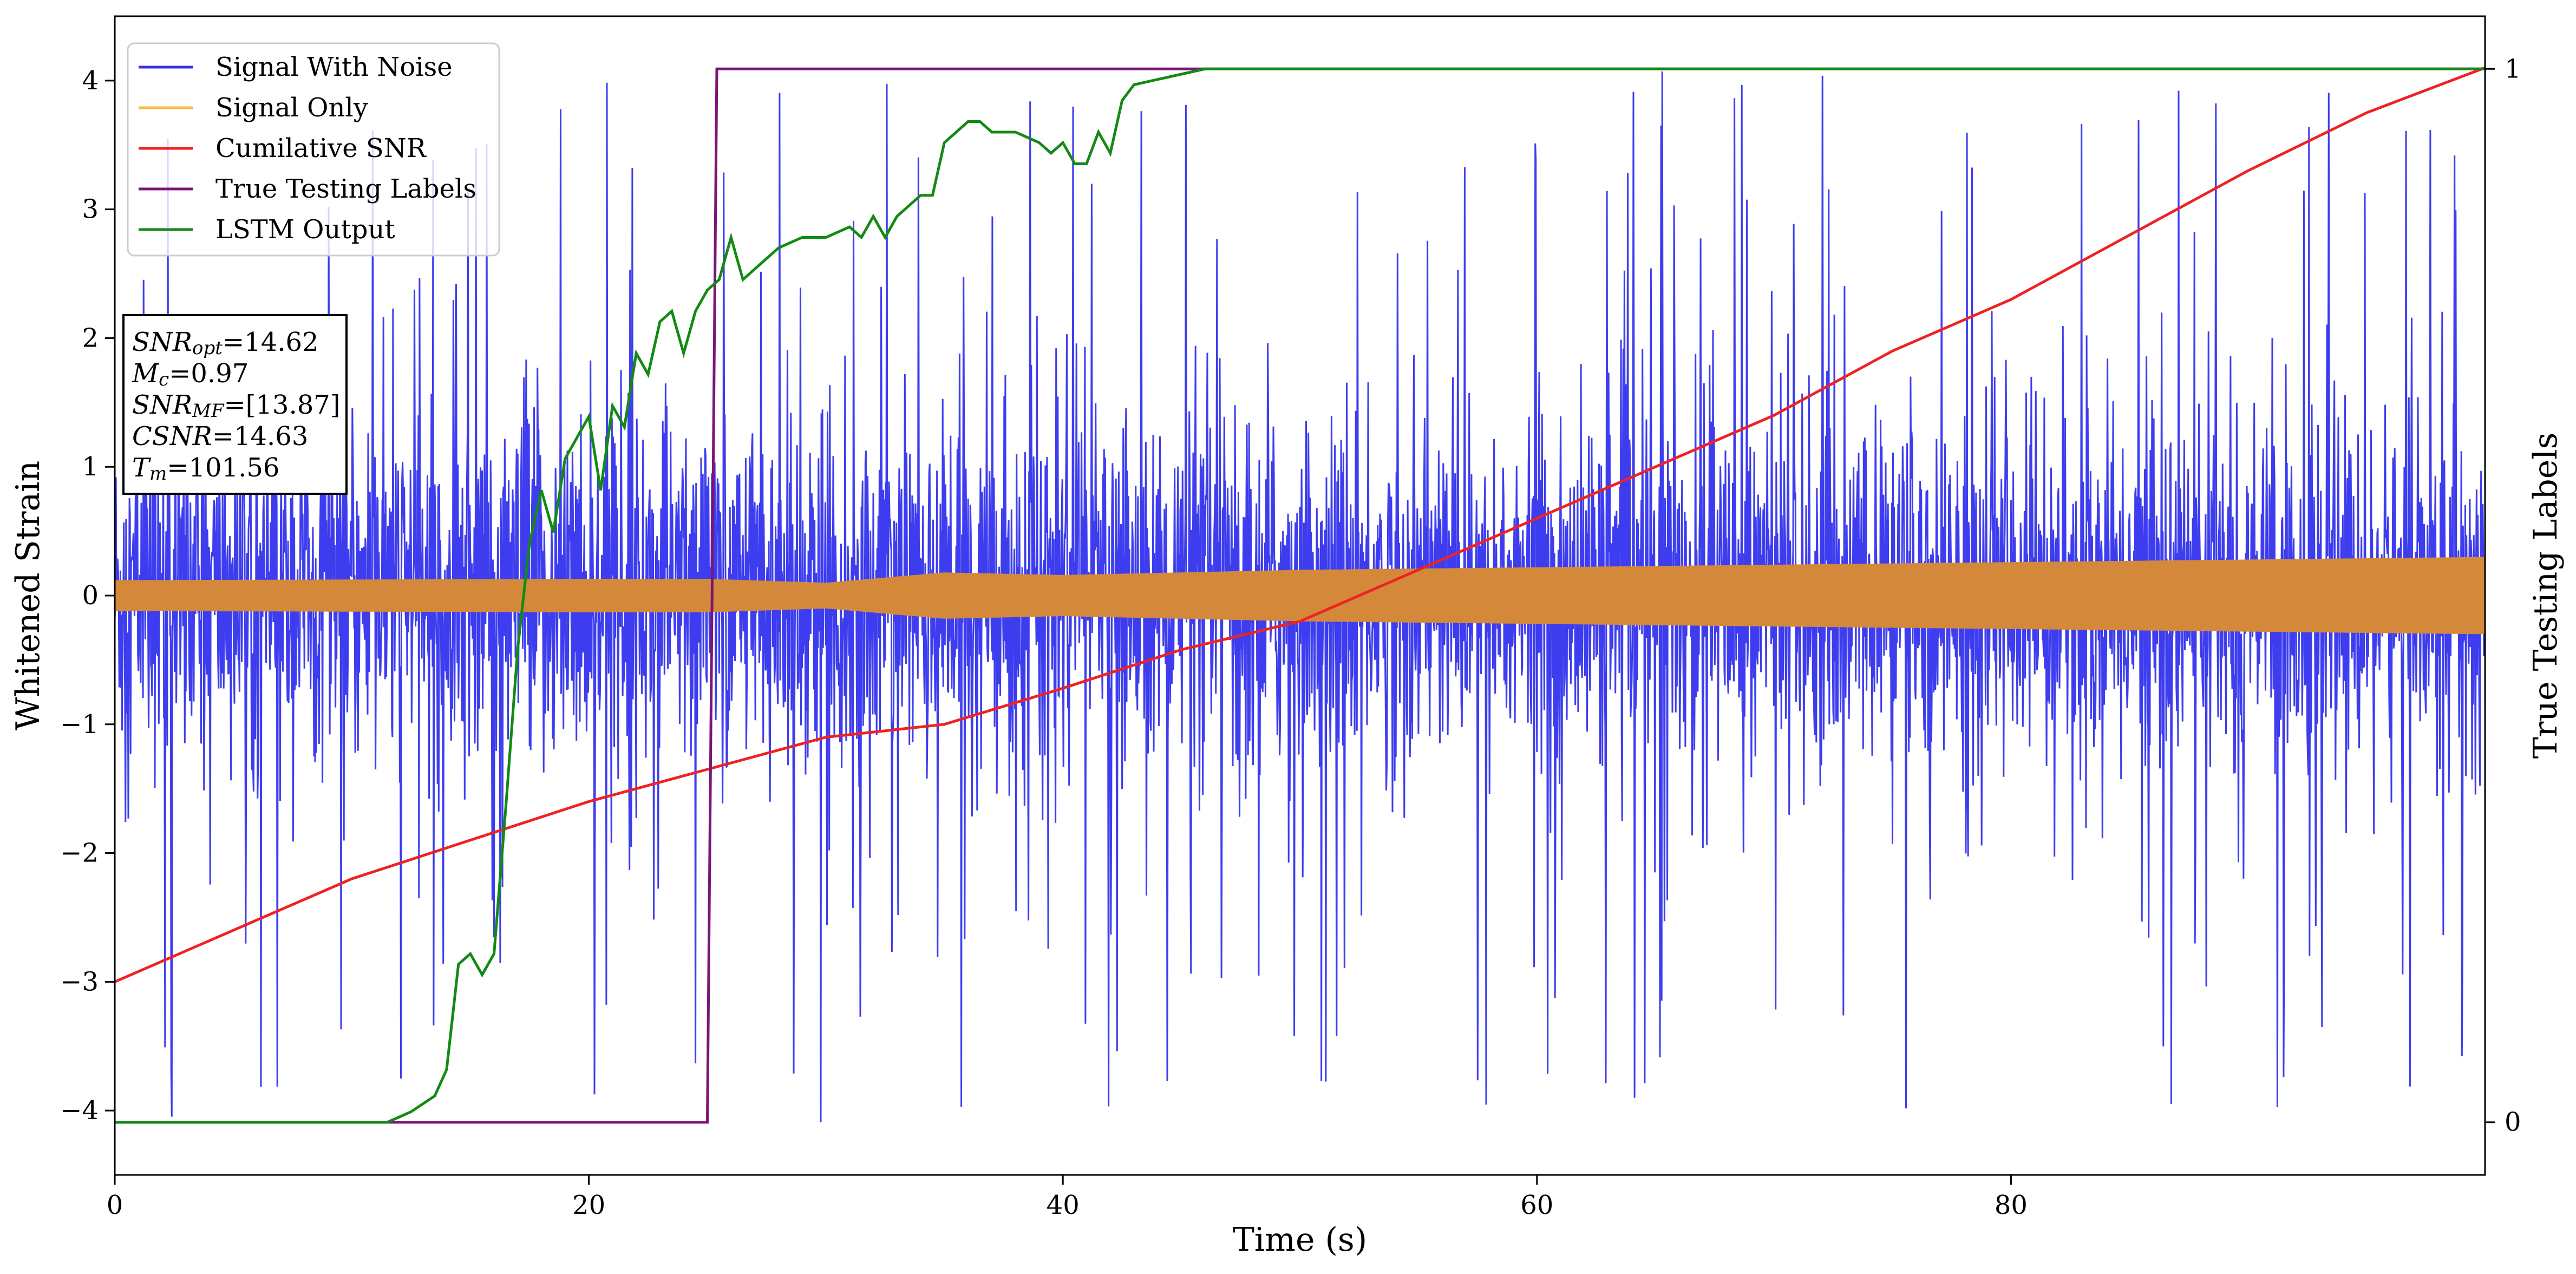 The image size is (2576, 1274). What do you see at coordinates (2513, 1122) in the screenshot?
I see `y2-tick-label: 0` at bounding box center [2513, 1122].